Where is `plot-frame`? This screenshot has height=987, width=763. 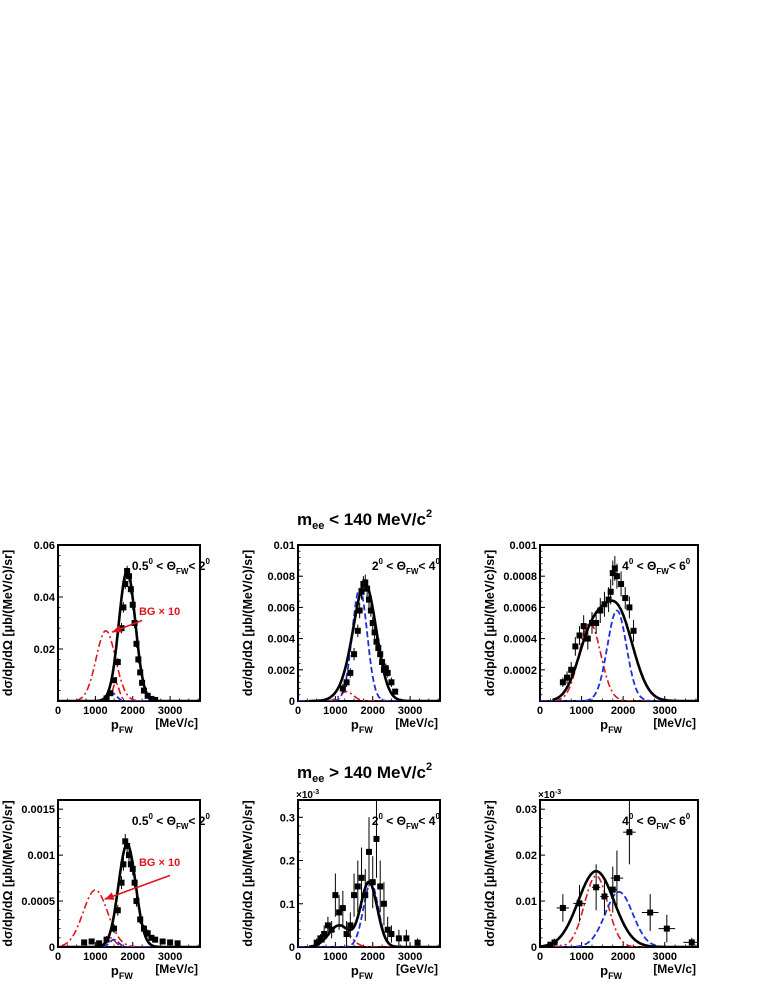 plot-frame is located at coordinates (369, 873).